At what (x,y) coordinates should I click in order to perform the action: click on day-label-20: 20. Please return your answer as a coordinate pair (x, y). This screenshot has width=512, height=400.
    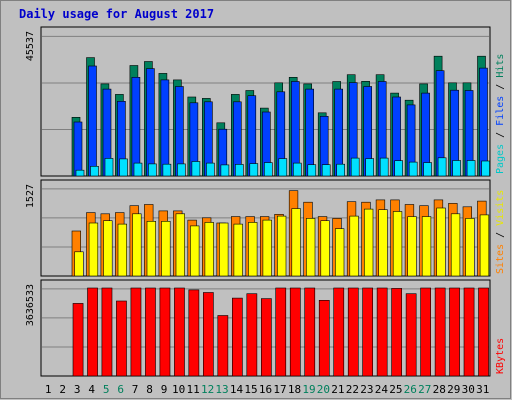
    Looking at the image, I should click on (323, 389).